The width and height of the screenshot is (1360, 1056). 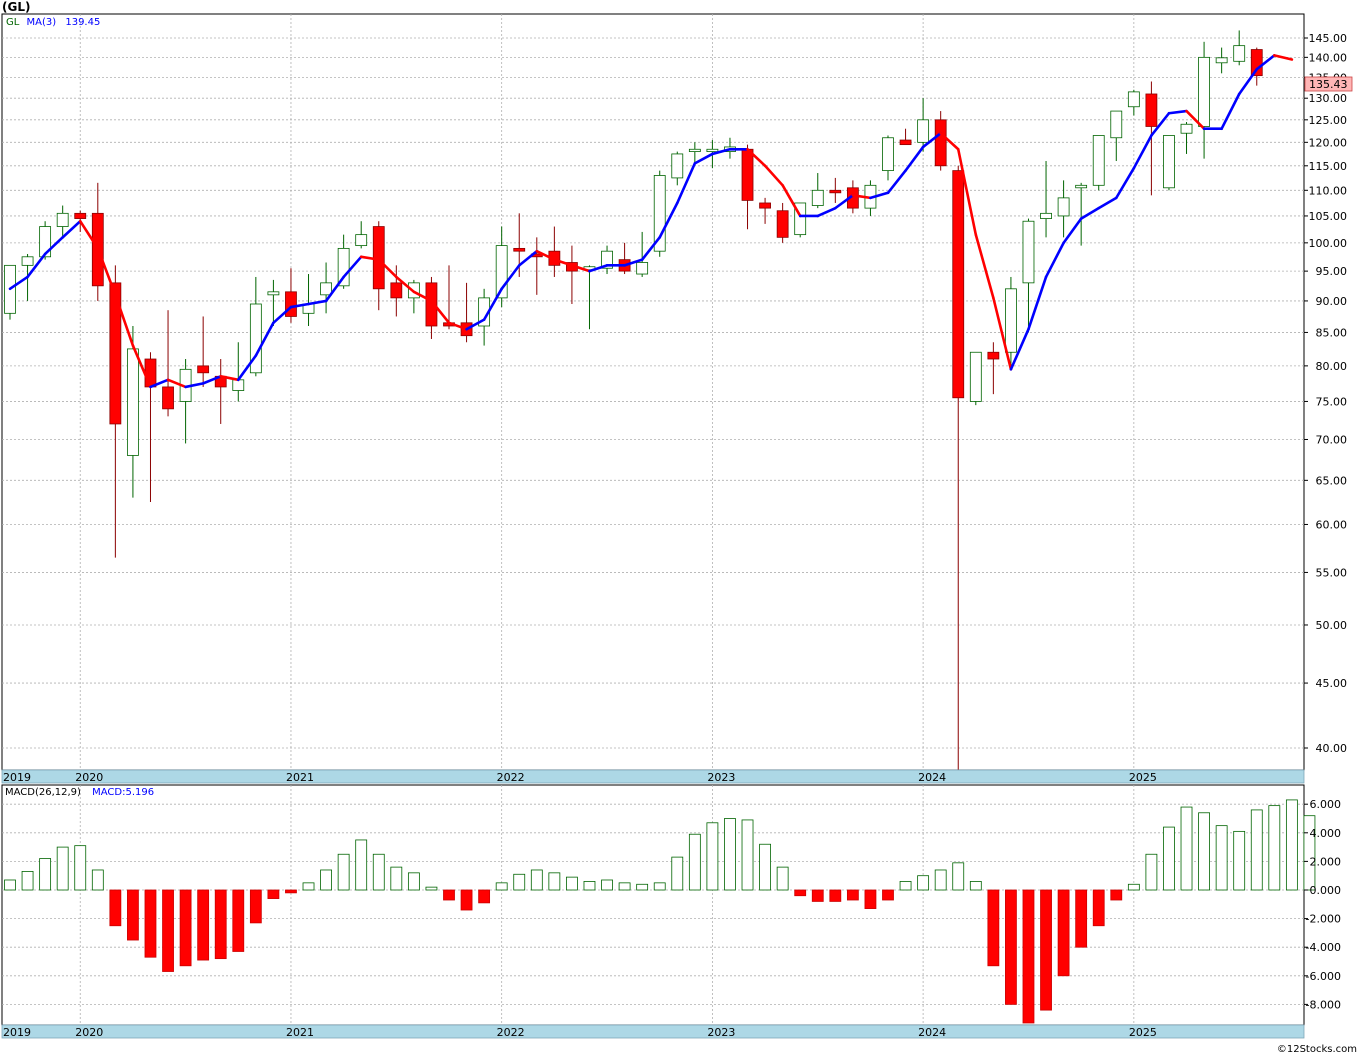 I want to click on year-axis-bottom: 2019 2020 2021 2022 2023 2024 2025, so click(x=653, y=1031).